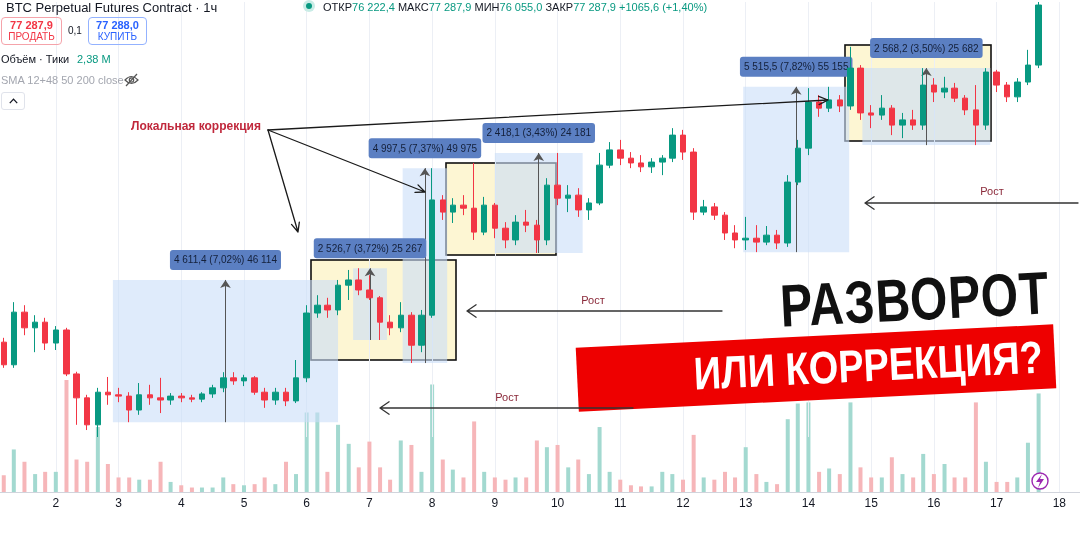 The image size is (1080, 540). What do you see at coordinates (370, 503) in the screenshot?
I see `x-tick-label: 7` at bounding box center [370, 503].